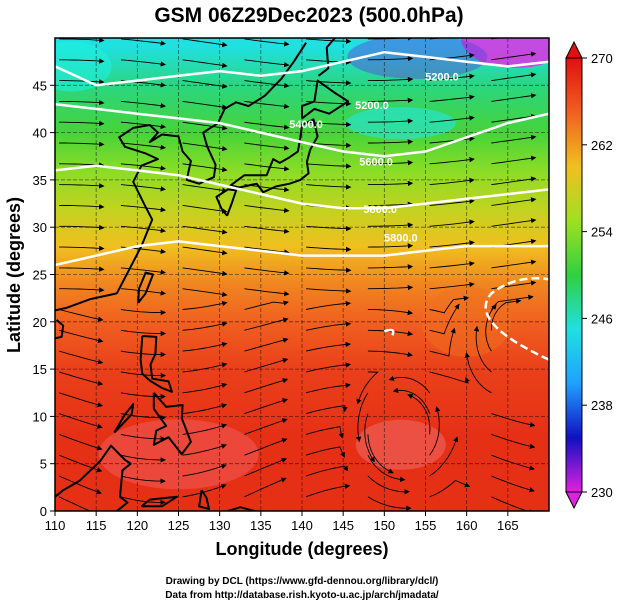 The height and width of the screenshot is (605, 619). I want to click on x-axis-ticks: 110 115 120 125 130 135 140 145 150 155 160 165, so click(282, 522).